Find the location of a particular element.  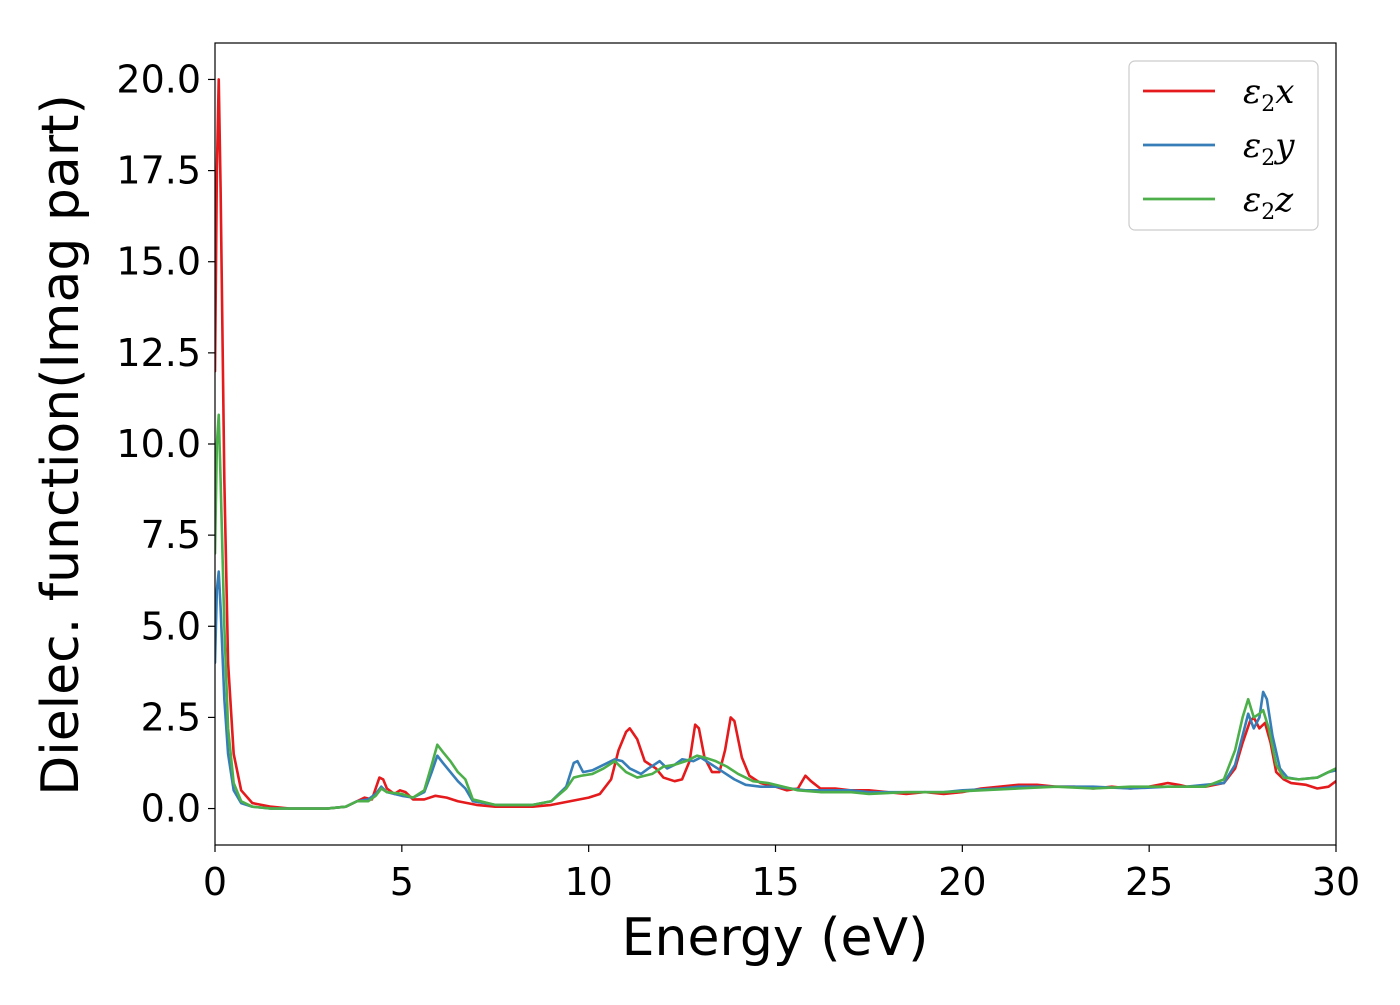

y-tick-label: 0.0 is located at coordinates (171, 809).